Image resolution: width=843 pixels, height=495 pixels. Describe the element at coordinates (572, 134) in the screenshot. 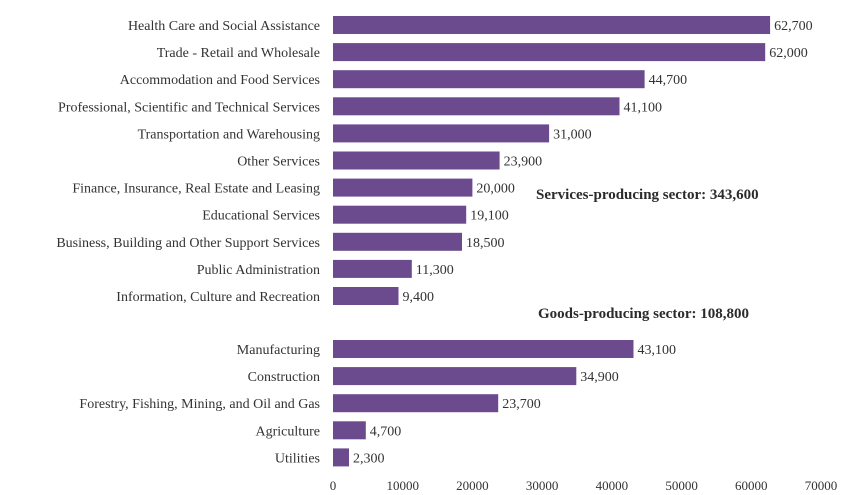

I see `value-label-transportation-and-warehousing: 31,000` at that location.